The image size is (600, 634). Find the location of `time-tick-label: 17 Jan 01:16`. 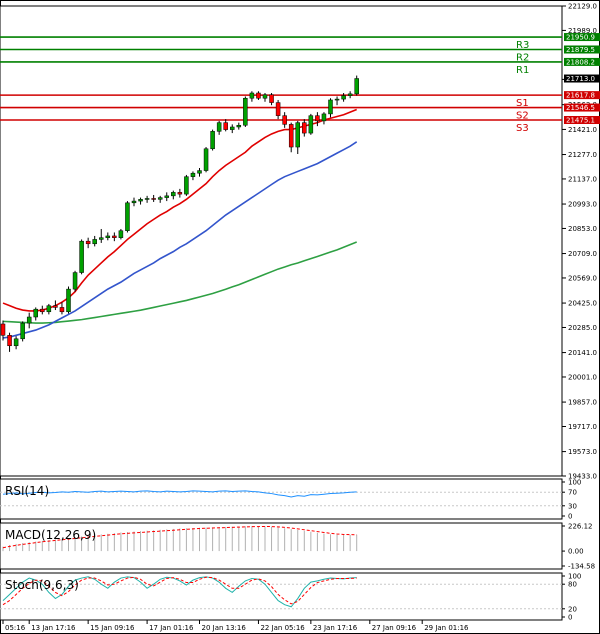

time-tick-label: 17 Jan 01:16 is located at coordinates (171, 628).